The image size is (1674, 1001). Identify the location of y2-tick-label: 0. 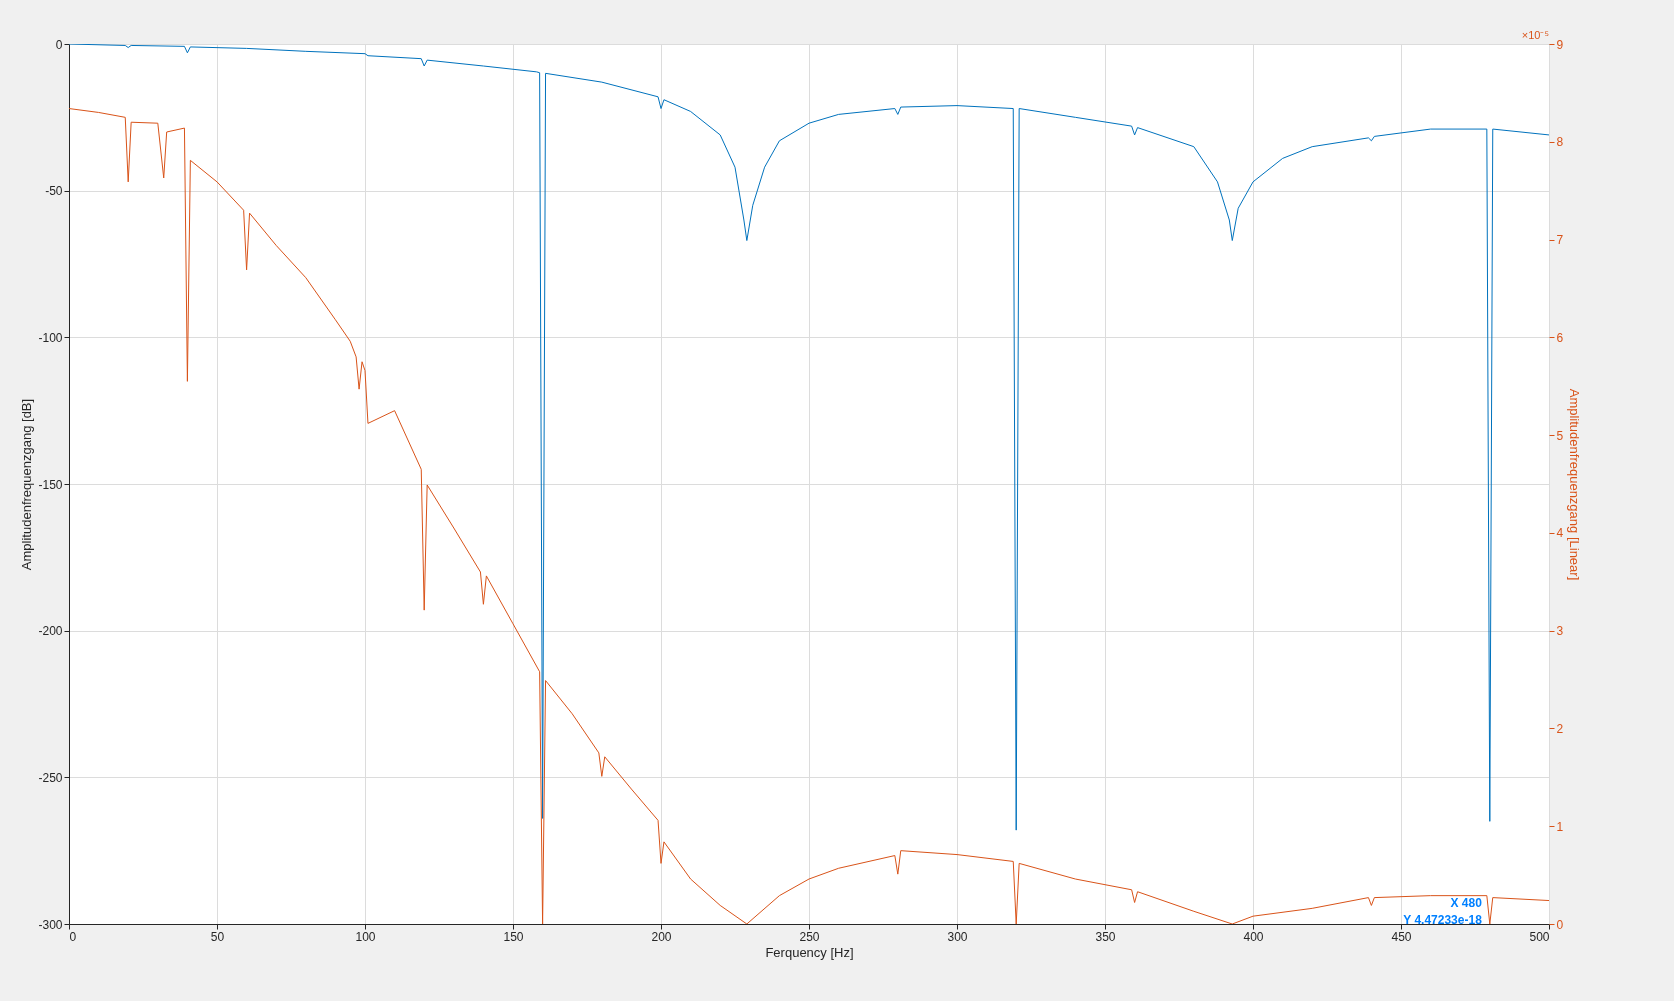
(1560, 924).